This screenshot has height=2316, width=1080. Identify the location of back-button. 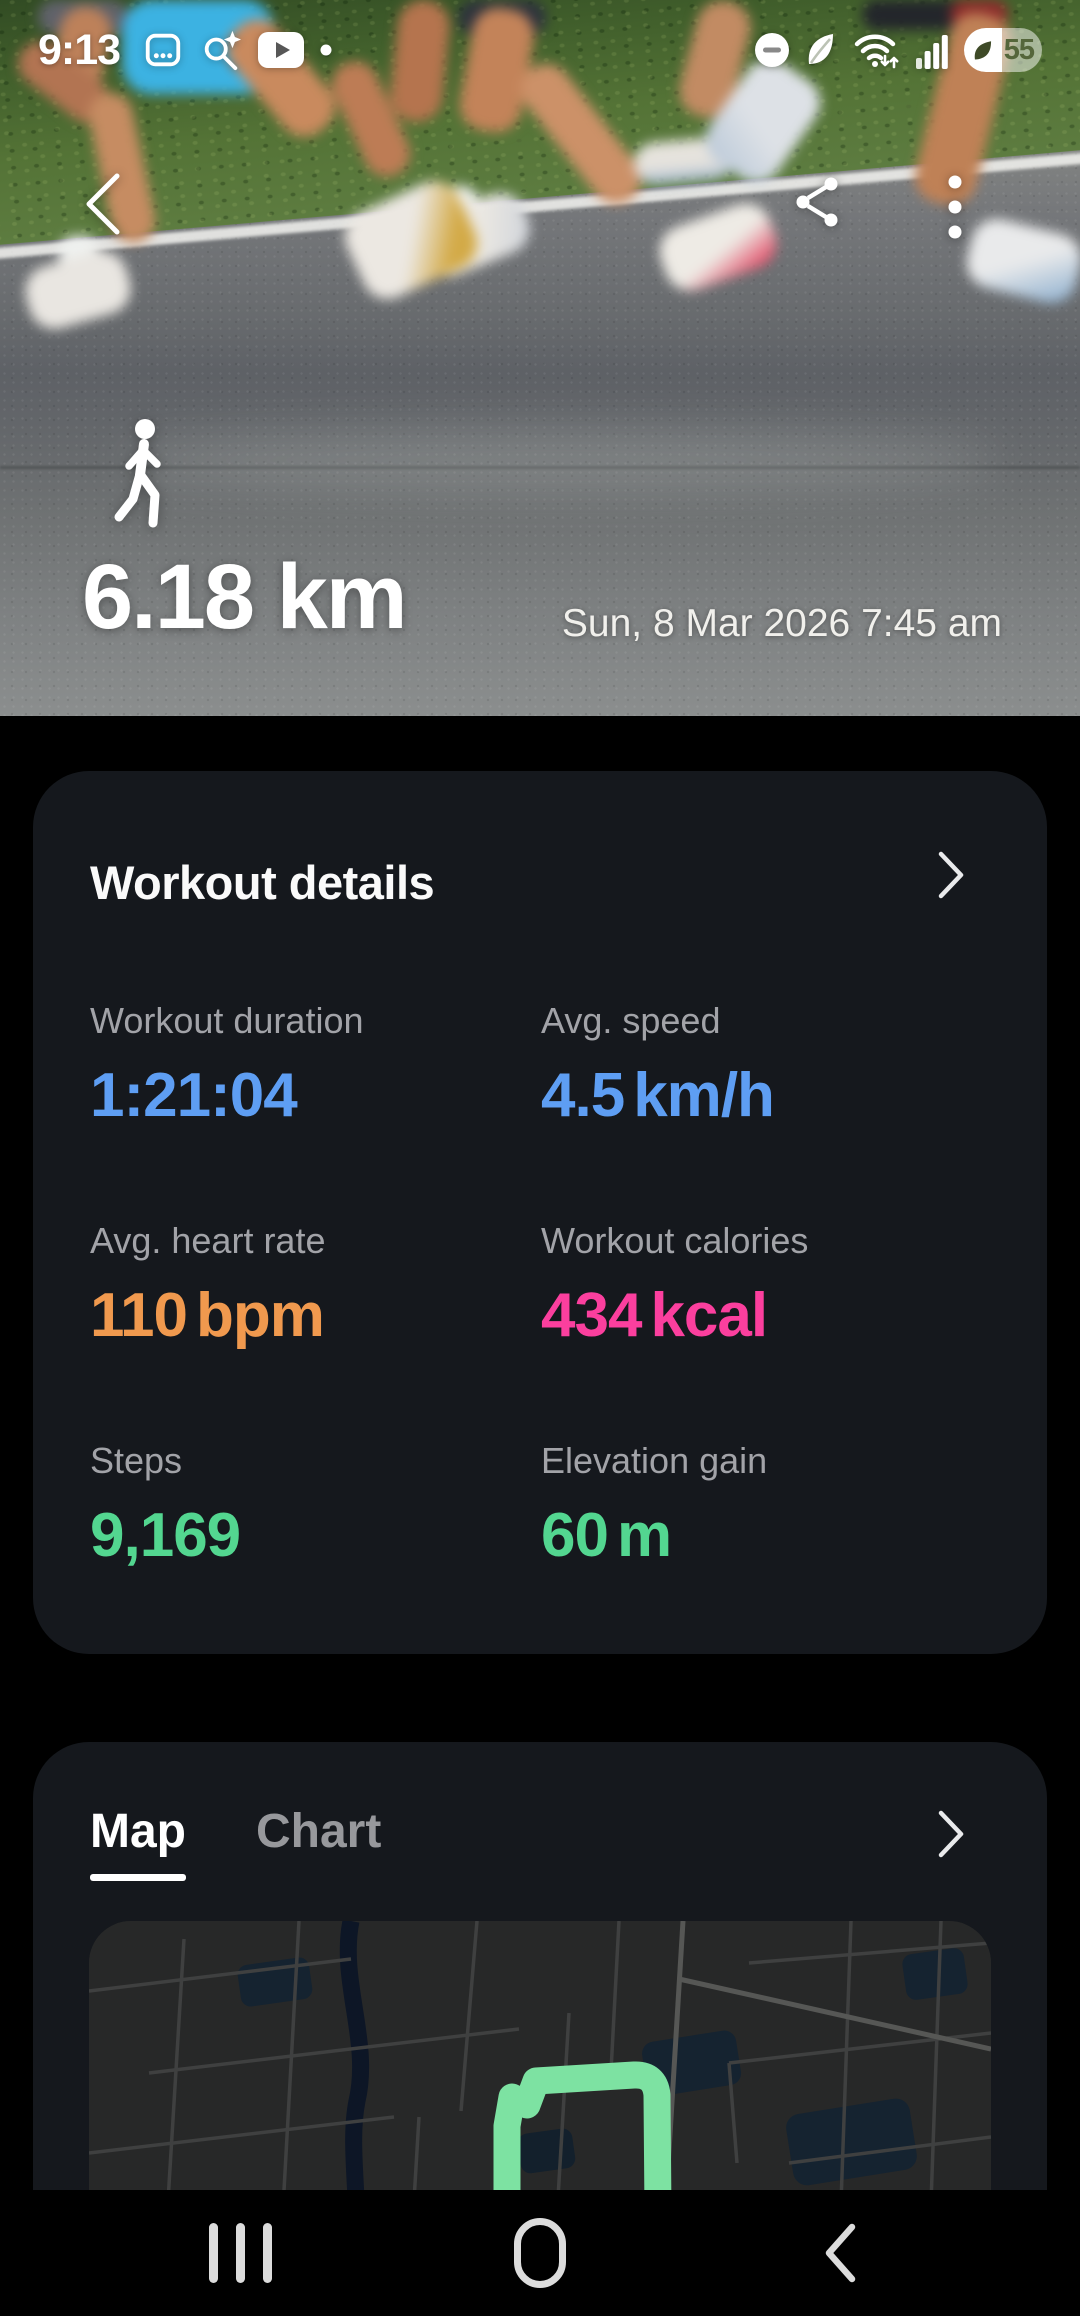
(103, 205).